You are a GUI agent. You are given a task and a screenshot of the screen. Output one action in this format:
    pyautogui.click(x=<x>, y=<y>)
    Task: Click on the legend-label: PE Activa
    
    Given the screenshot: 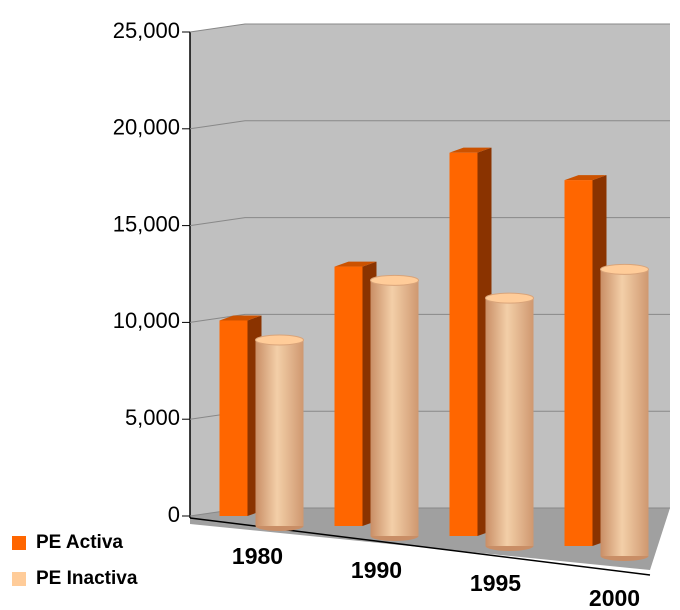 What is the action you would take?
    pyautogui.click(x=79, y=542)
    